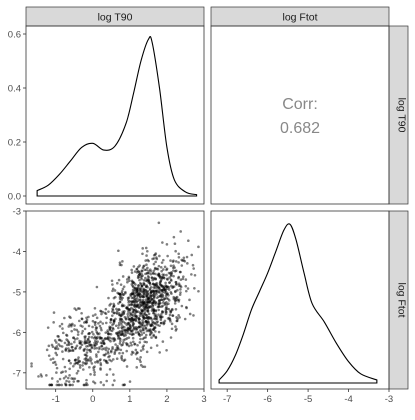 The width and height of the screenshot is (415, 420). I want to click on y-tick-label-bottom-left: -6, so click(17, 333).